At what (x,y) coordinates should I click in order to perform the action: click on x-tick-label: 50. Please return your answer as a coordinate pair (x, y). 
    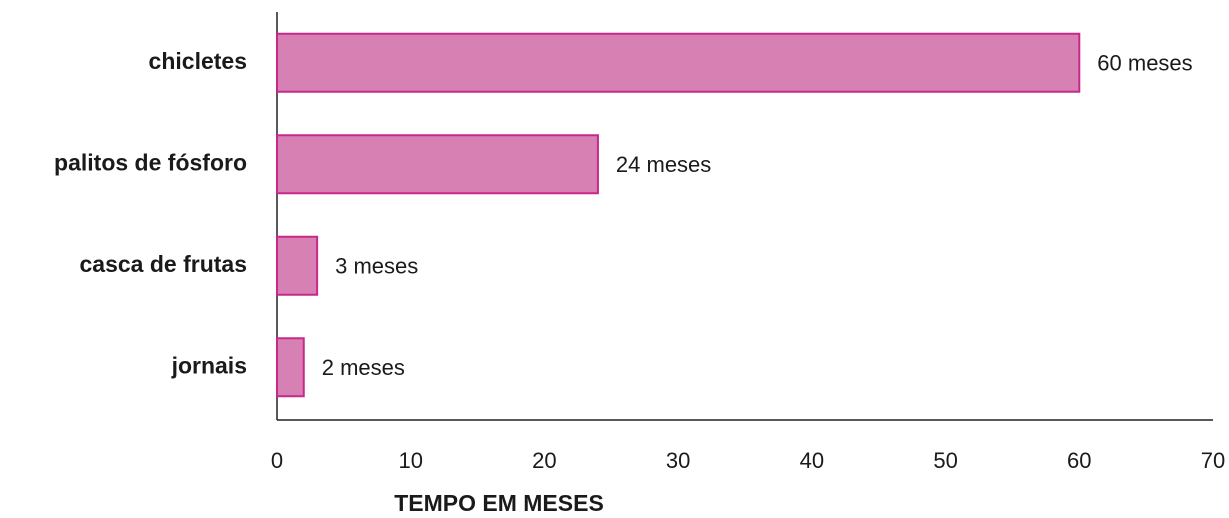
    Looking at the image, I should click on (945, 460).